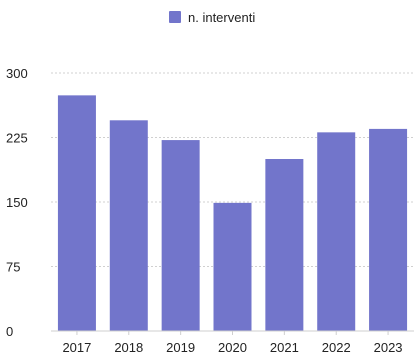 The image size is (414, 356). I want to click on bar-2019, so click(180, 235).